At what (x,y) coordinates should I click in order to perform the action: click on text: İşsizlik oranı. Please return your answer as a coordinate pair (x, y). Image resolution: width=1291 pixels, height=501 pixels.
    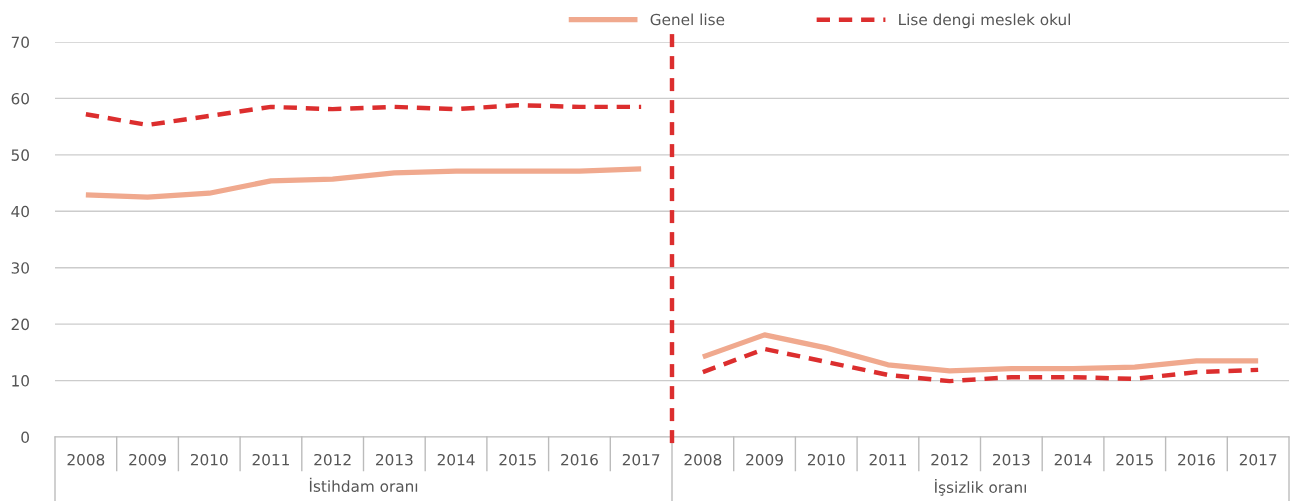
    Looking at the image, I should click on (980, 487).